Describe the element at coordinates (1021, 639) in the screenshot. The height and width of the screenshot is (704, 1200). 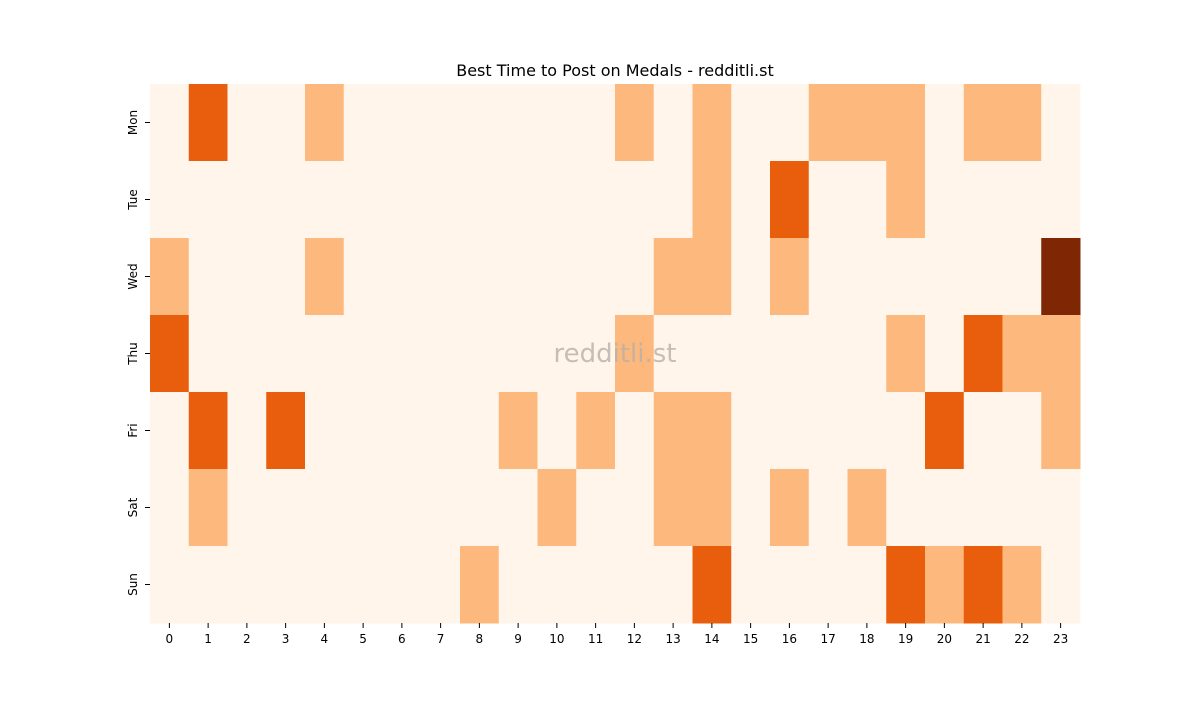
I see `x-tick-label: 22` at that location.